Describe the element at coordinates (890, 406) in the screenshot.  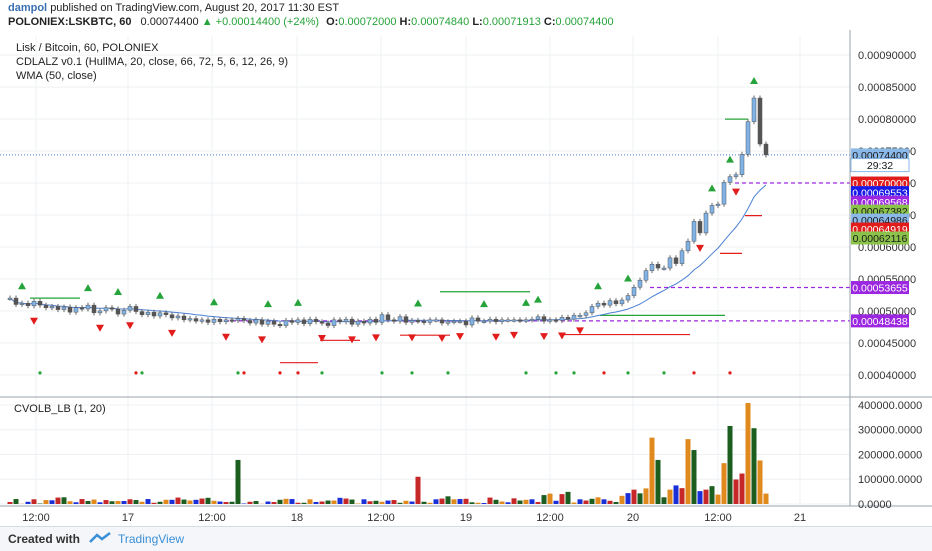
I see `volume-tick-label: 400000.0000` at that location.